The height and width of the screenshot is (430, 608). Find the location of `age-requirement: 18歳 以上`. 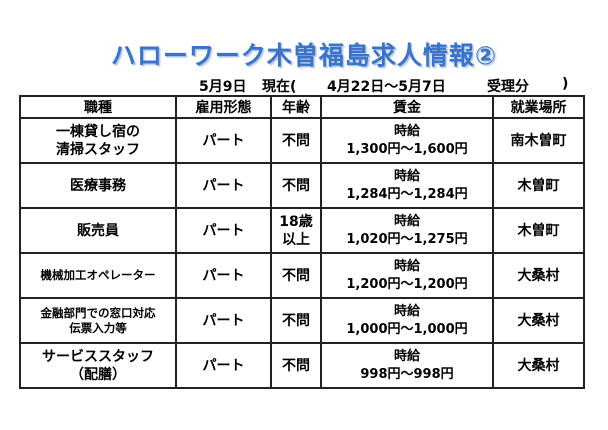

age-requirement: 18歳 以上 is located at coordinates (296, 230).